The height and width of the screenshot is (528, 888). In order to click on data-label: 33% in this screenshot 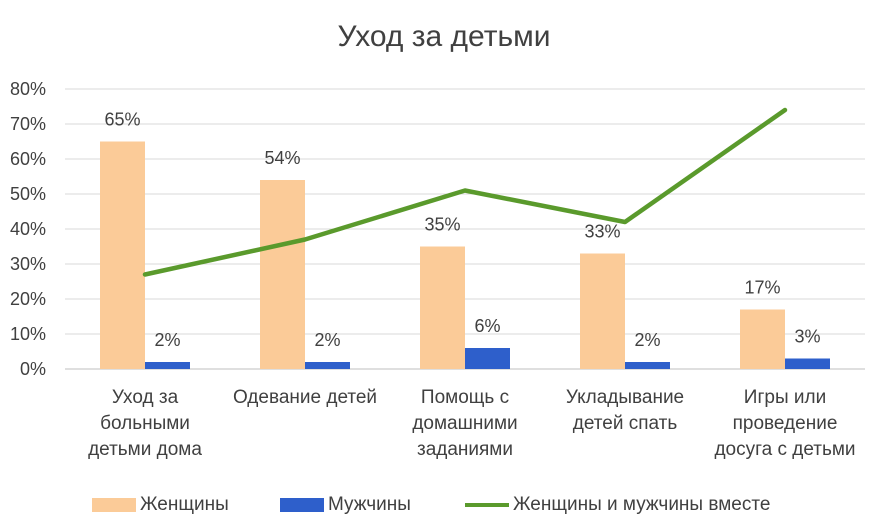, I will do `click(602, 232)`.